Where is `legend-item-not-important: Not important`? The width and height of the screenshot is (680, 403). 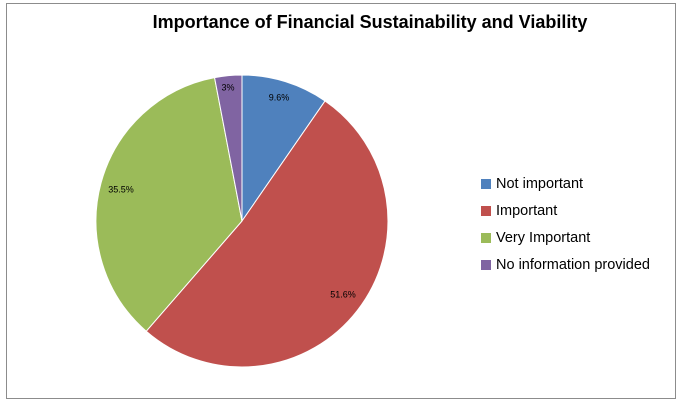
legend-item-not-important: Not important is located at coordinates (565, 183).